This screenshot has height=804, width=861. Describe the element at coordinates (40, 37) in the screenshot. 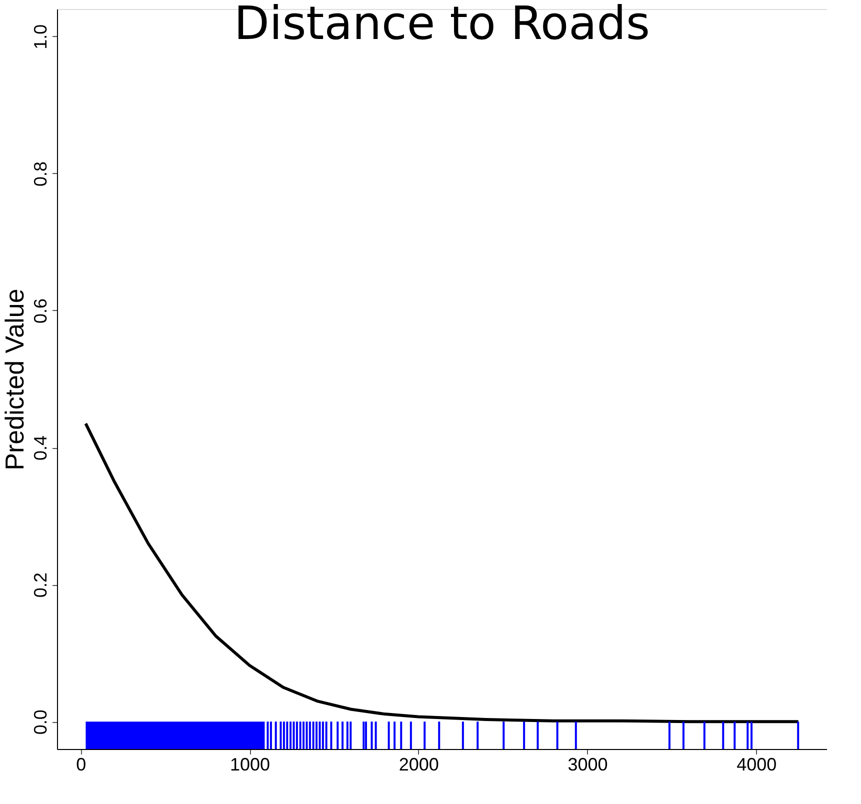

I see `y-tick-label: 1.0` at that location.